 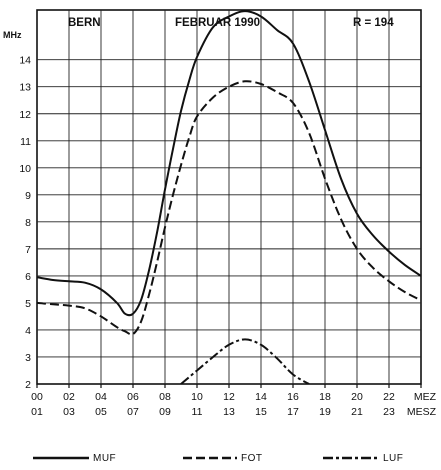 I want to click on x-tick-label-bottom: 13, so click(x=229, y=412).